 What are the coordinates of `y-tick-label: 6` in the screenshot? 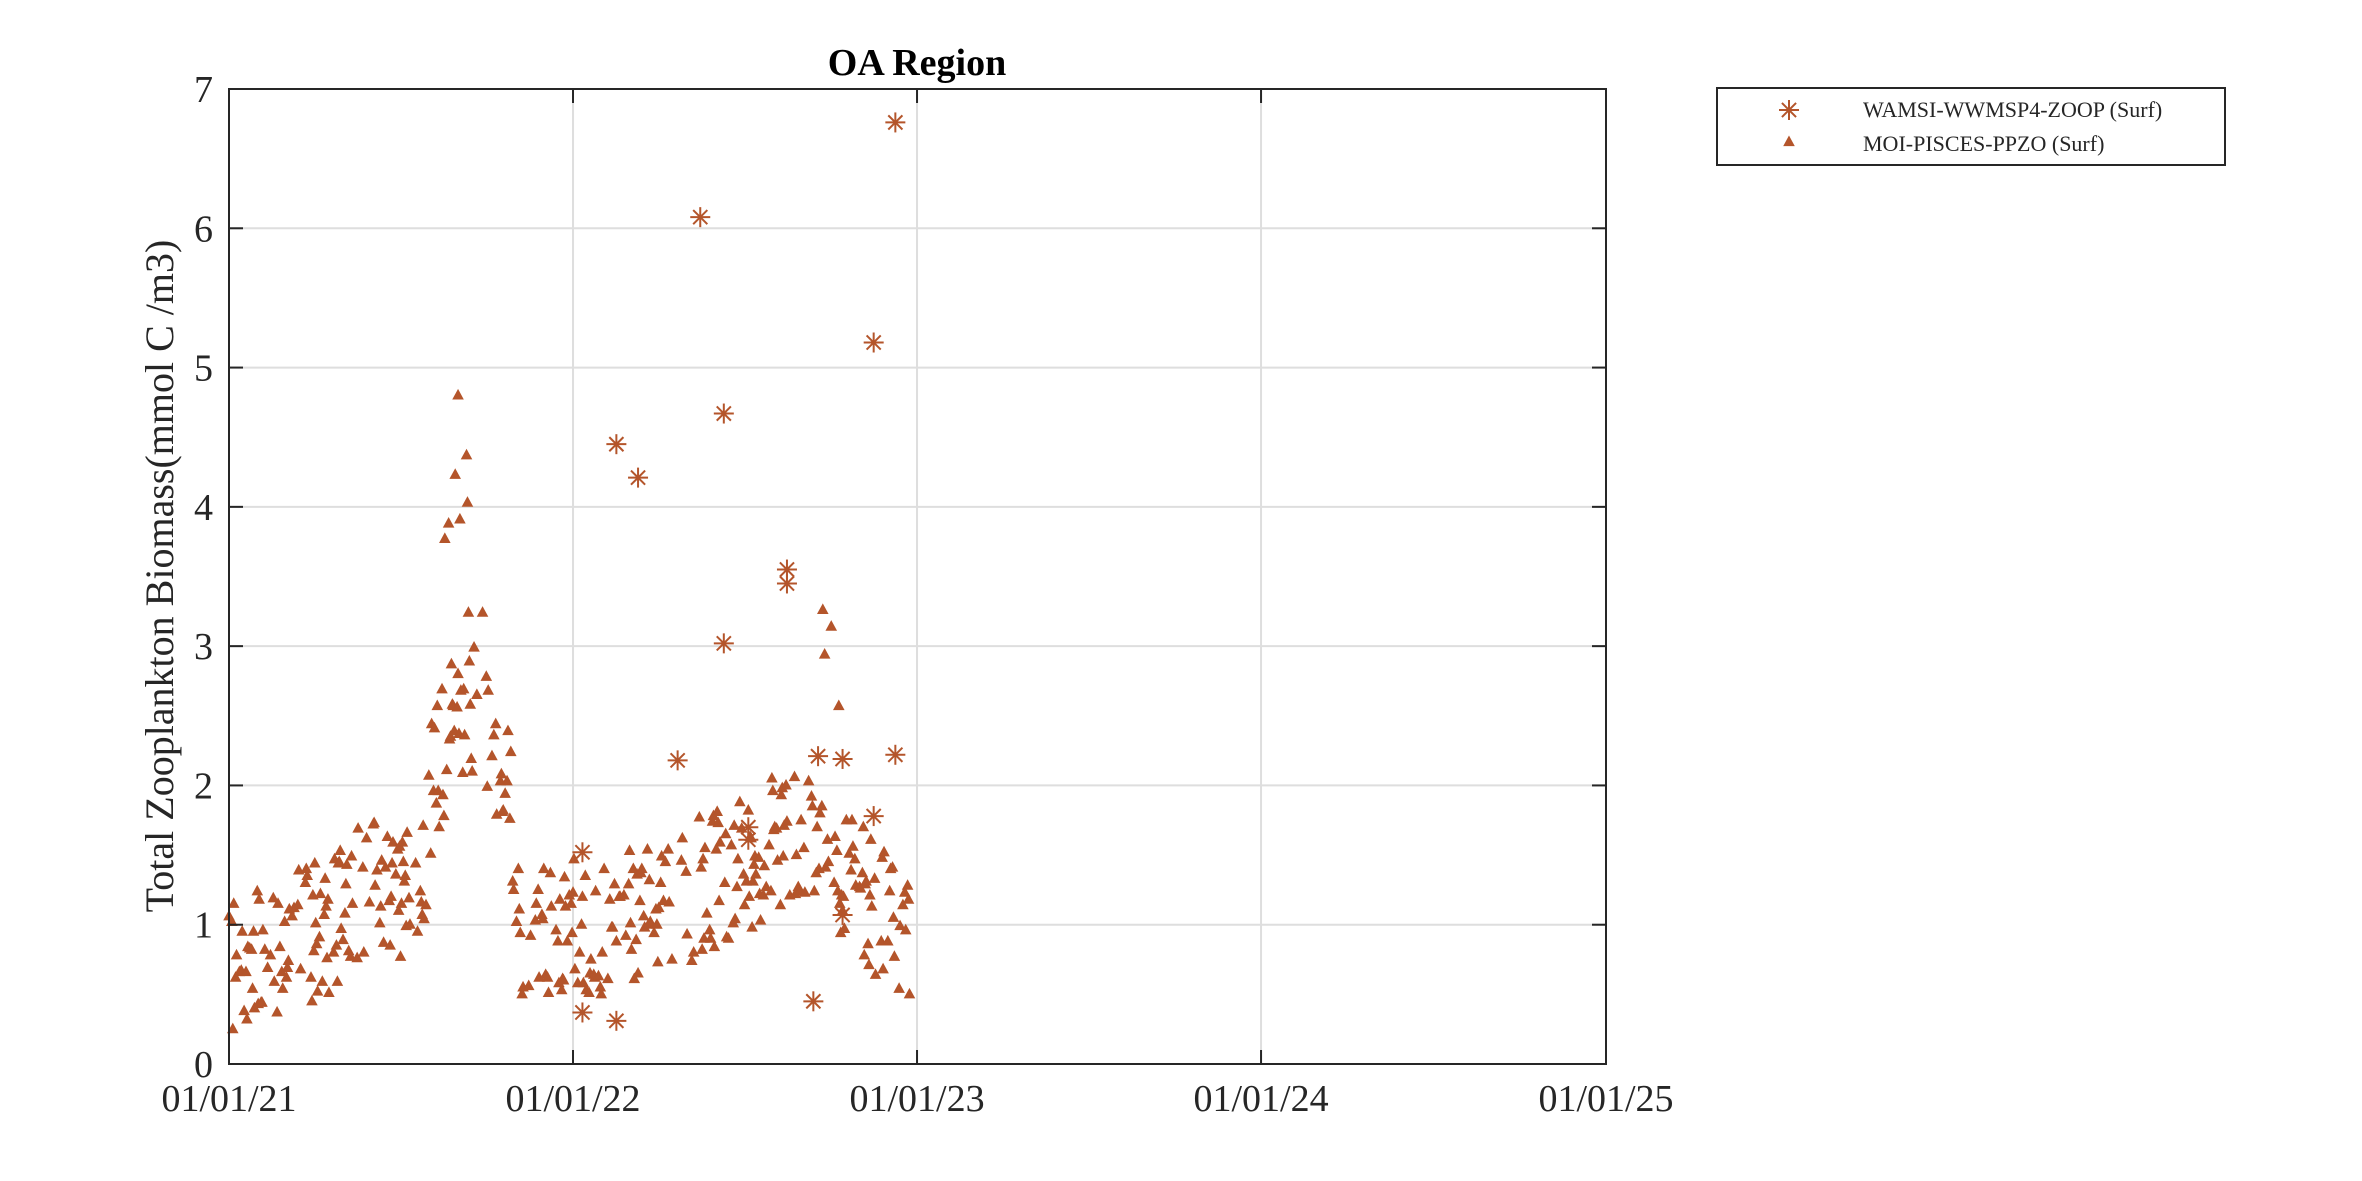 It's located at (203, 229).